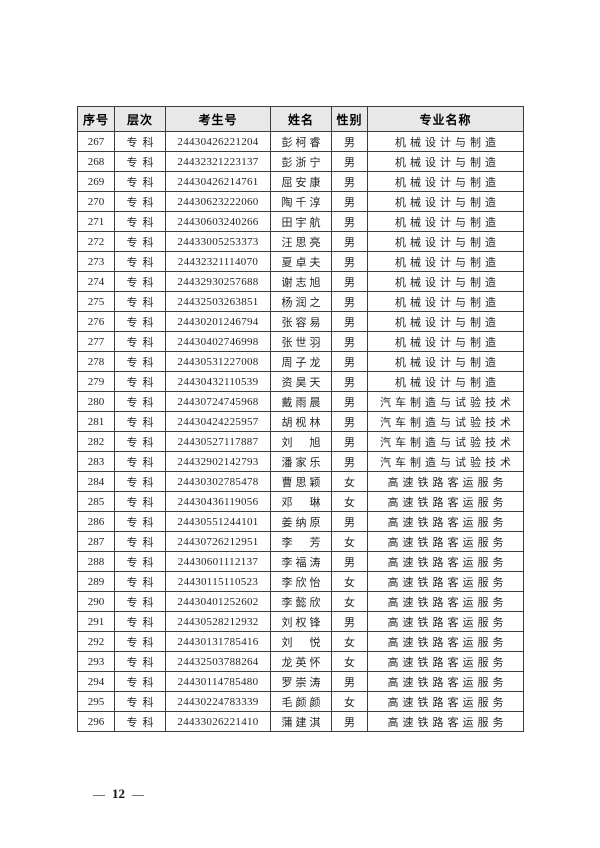 The image size is (600, 848). I want to click on page-number: 12, so click(118, 793).